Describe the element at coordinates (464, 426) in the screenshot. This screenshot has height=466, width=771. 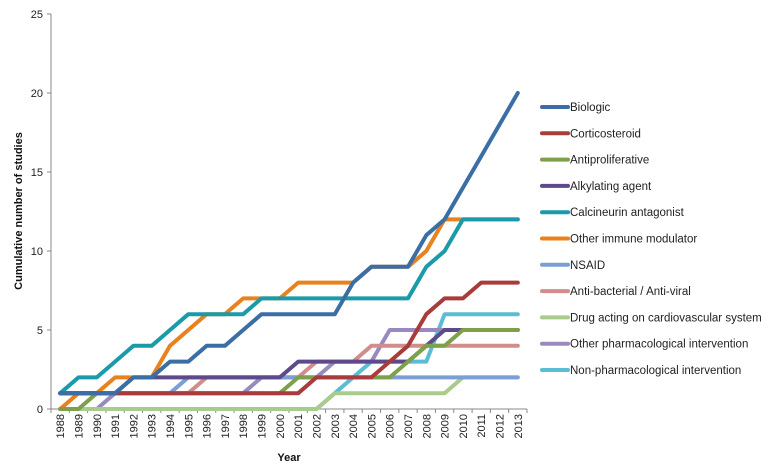
I see `x-tick-label: 2010` at that location.